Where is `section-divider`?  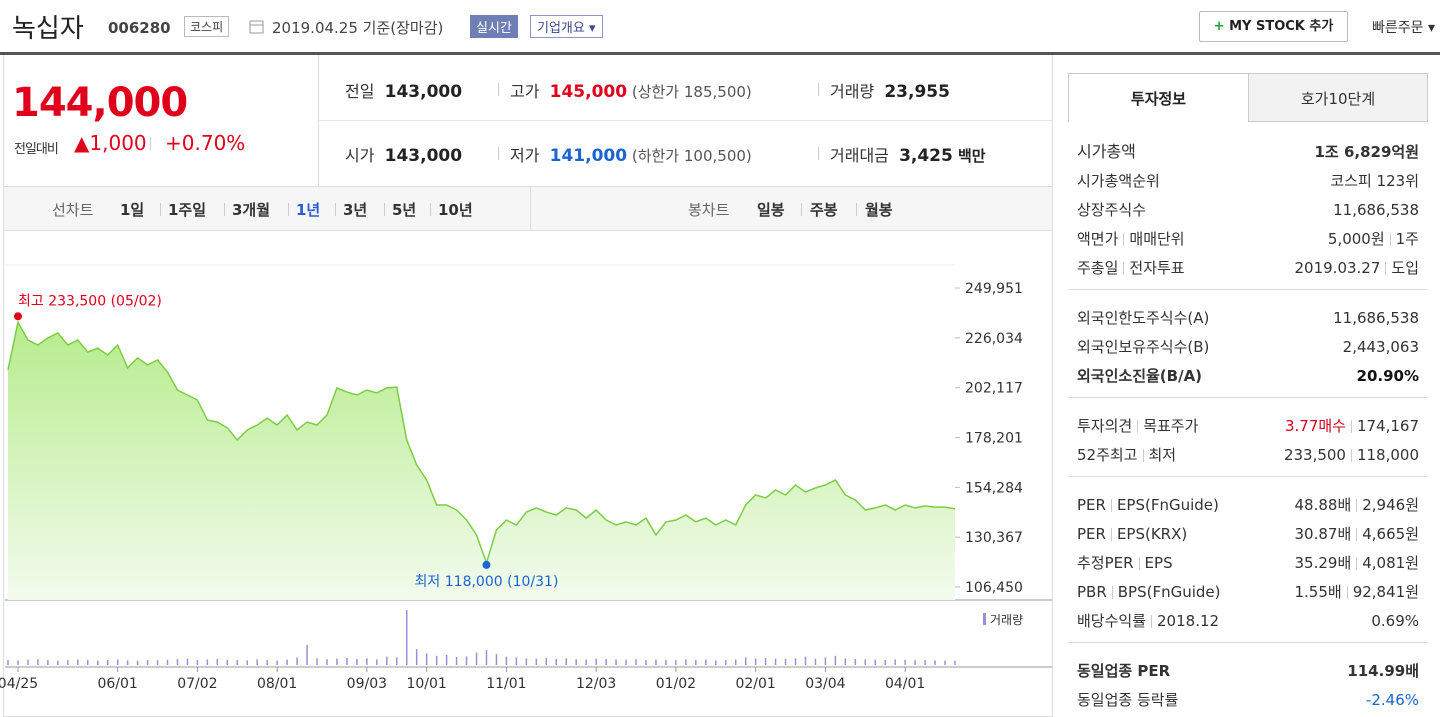
section-divider is located at coordinates (1248, 397).